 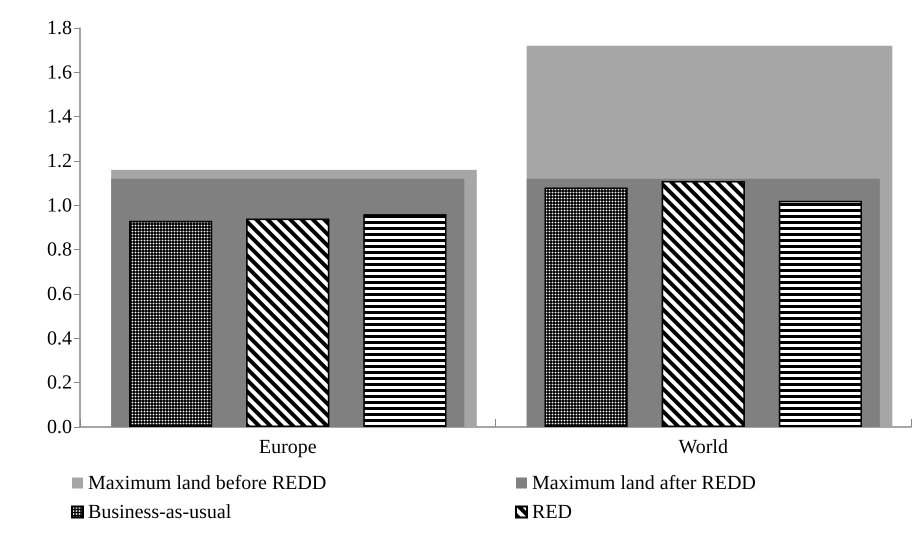 I want to click on y-tick-label: 1.6, so click(x=59, y=72).